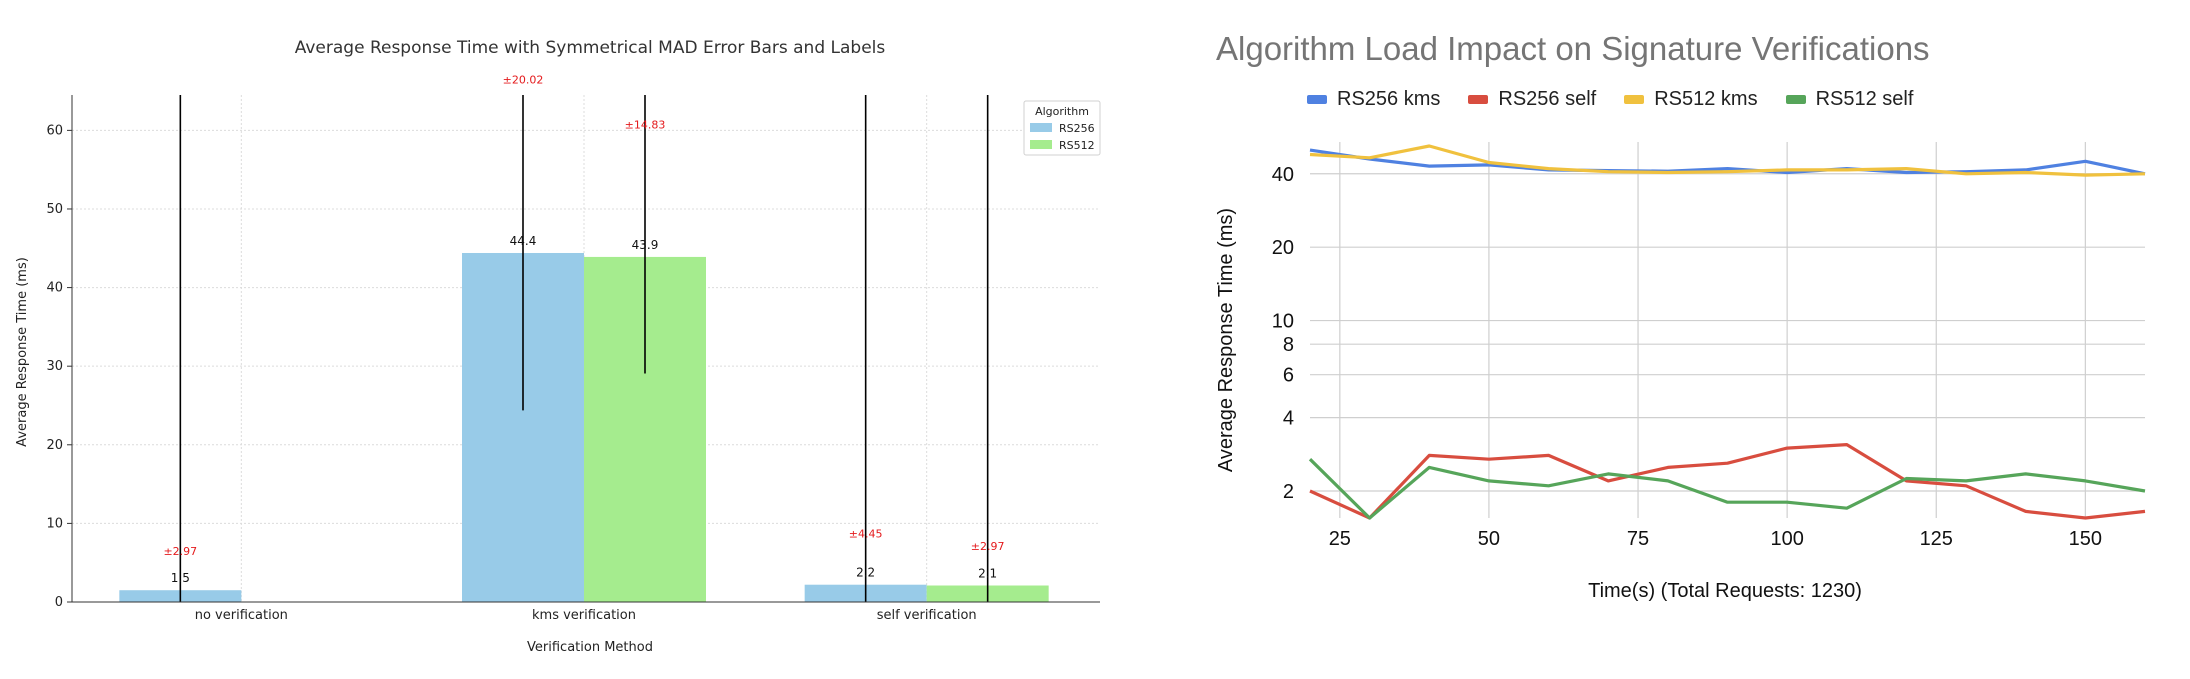  Describe the element at coordinates (54, 209) in the screenshot. I see `bar-ytick-label: 50` at that location.